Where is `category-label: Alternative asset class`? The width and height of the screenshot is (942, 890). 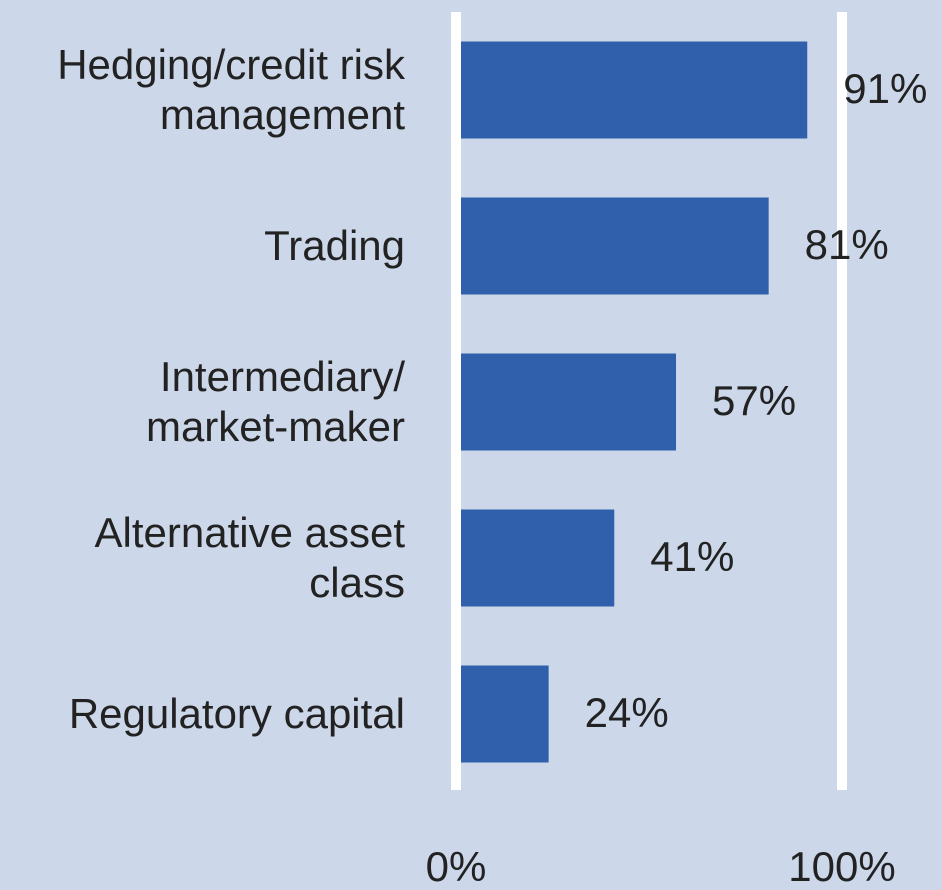 category-label: Alternative asset class is located at coordinates (250, 557).